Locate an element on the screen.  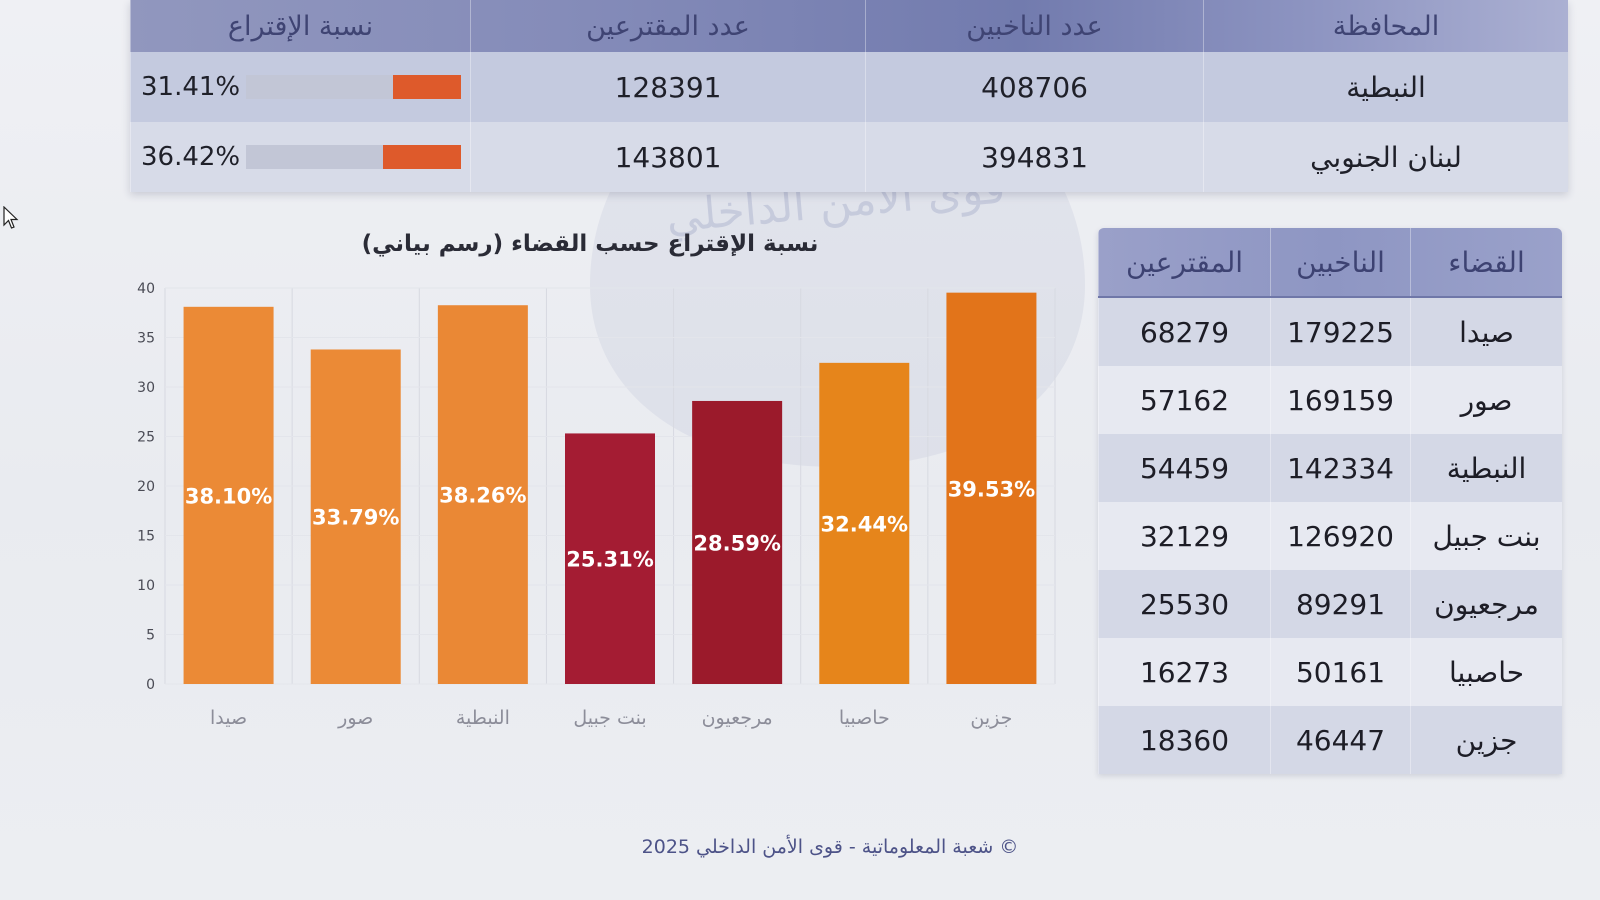
y-tick-label: 10 is located at coordinates (146, 586).